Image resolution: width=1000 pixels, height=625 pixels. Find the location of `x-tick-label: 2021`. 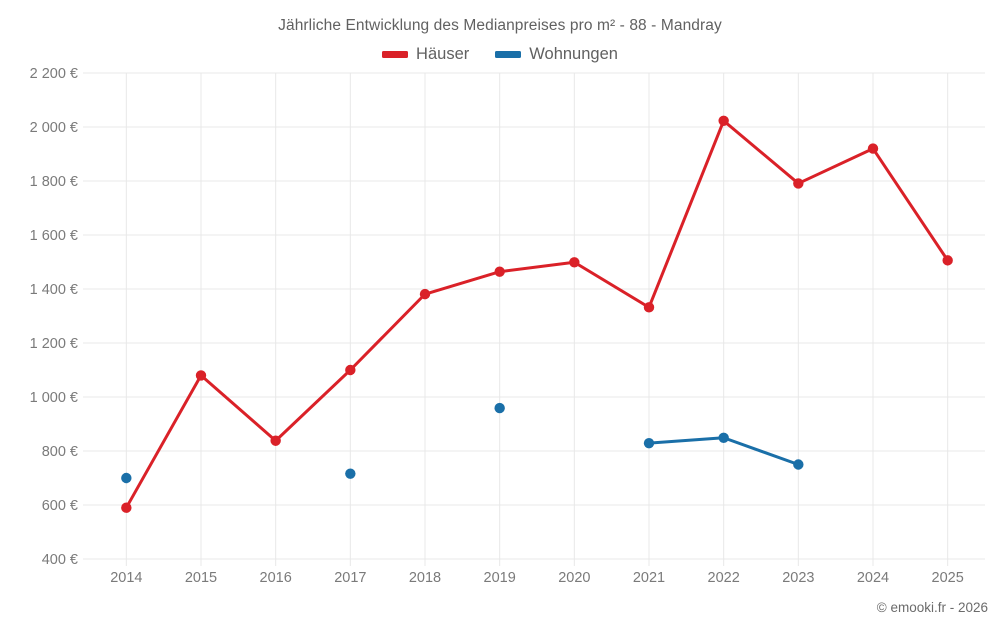

x-tick-label: 2021 is located at coordinates (649, 578).